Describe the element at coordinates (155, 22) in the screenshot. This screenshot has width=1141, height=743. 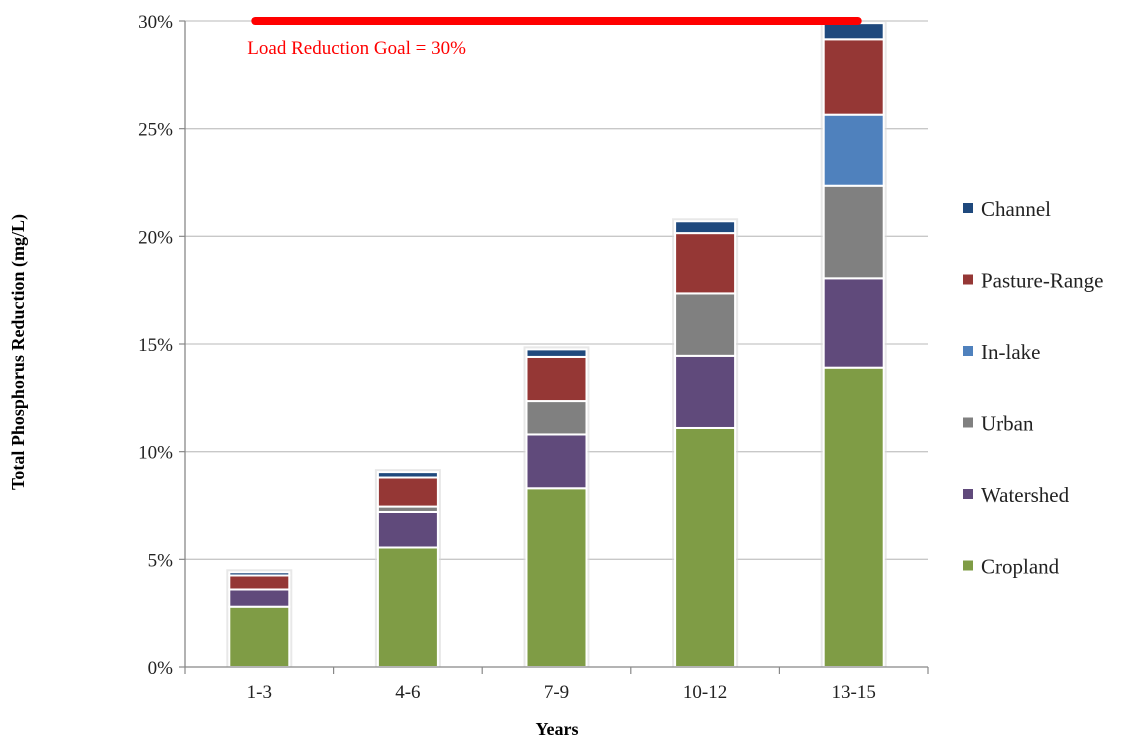
I see `y-tick-label: 30%` at that location.